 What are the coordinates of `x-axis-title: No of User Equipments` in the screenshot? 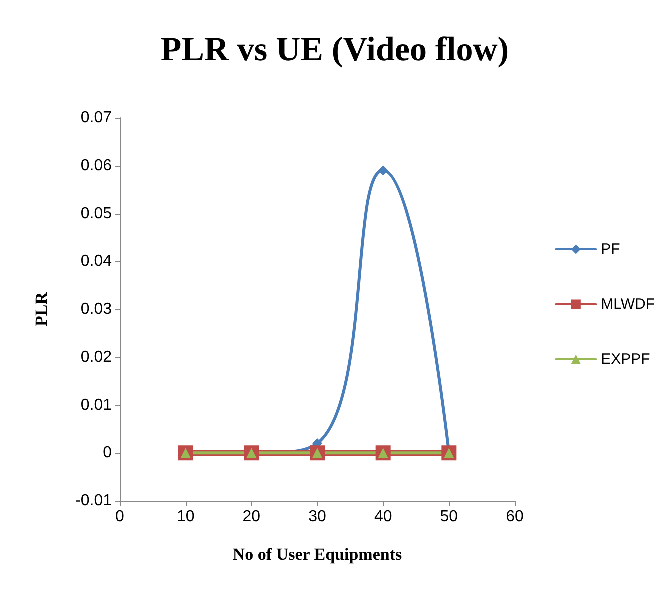 It's located at (317, 554).